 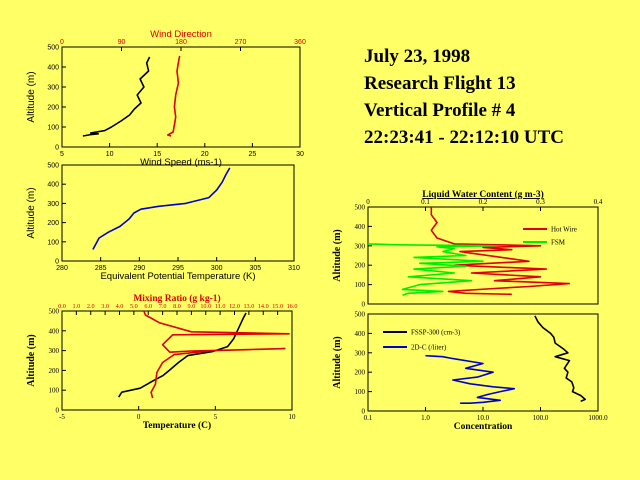 I want to click on wind-x2tick-label: 270, so click(x=241, y=42).